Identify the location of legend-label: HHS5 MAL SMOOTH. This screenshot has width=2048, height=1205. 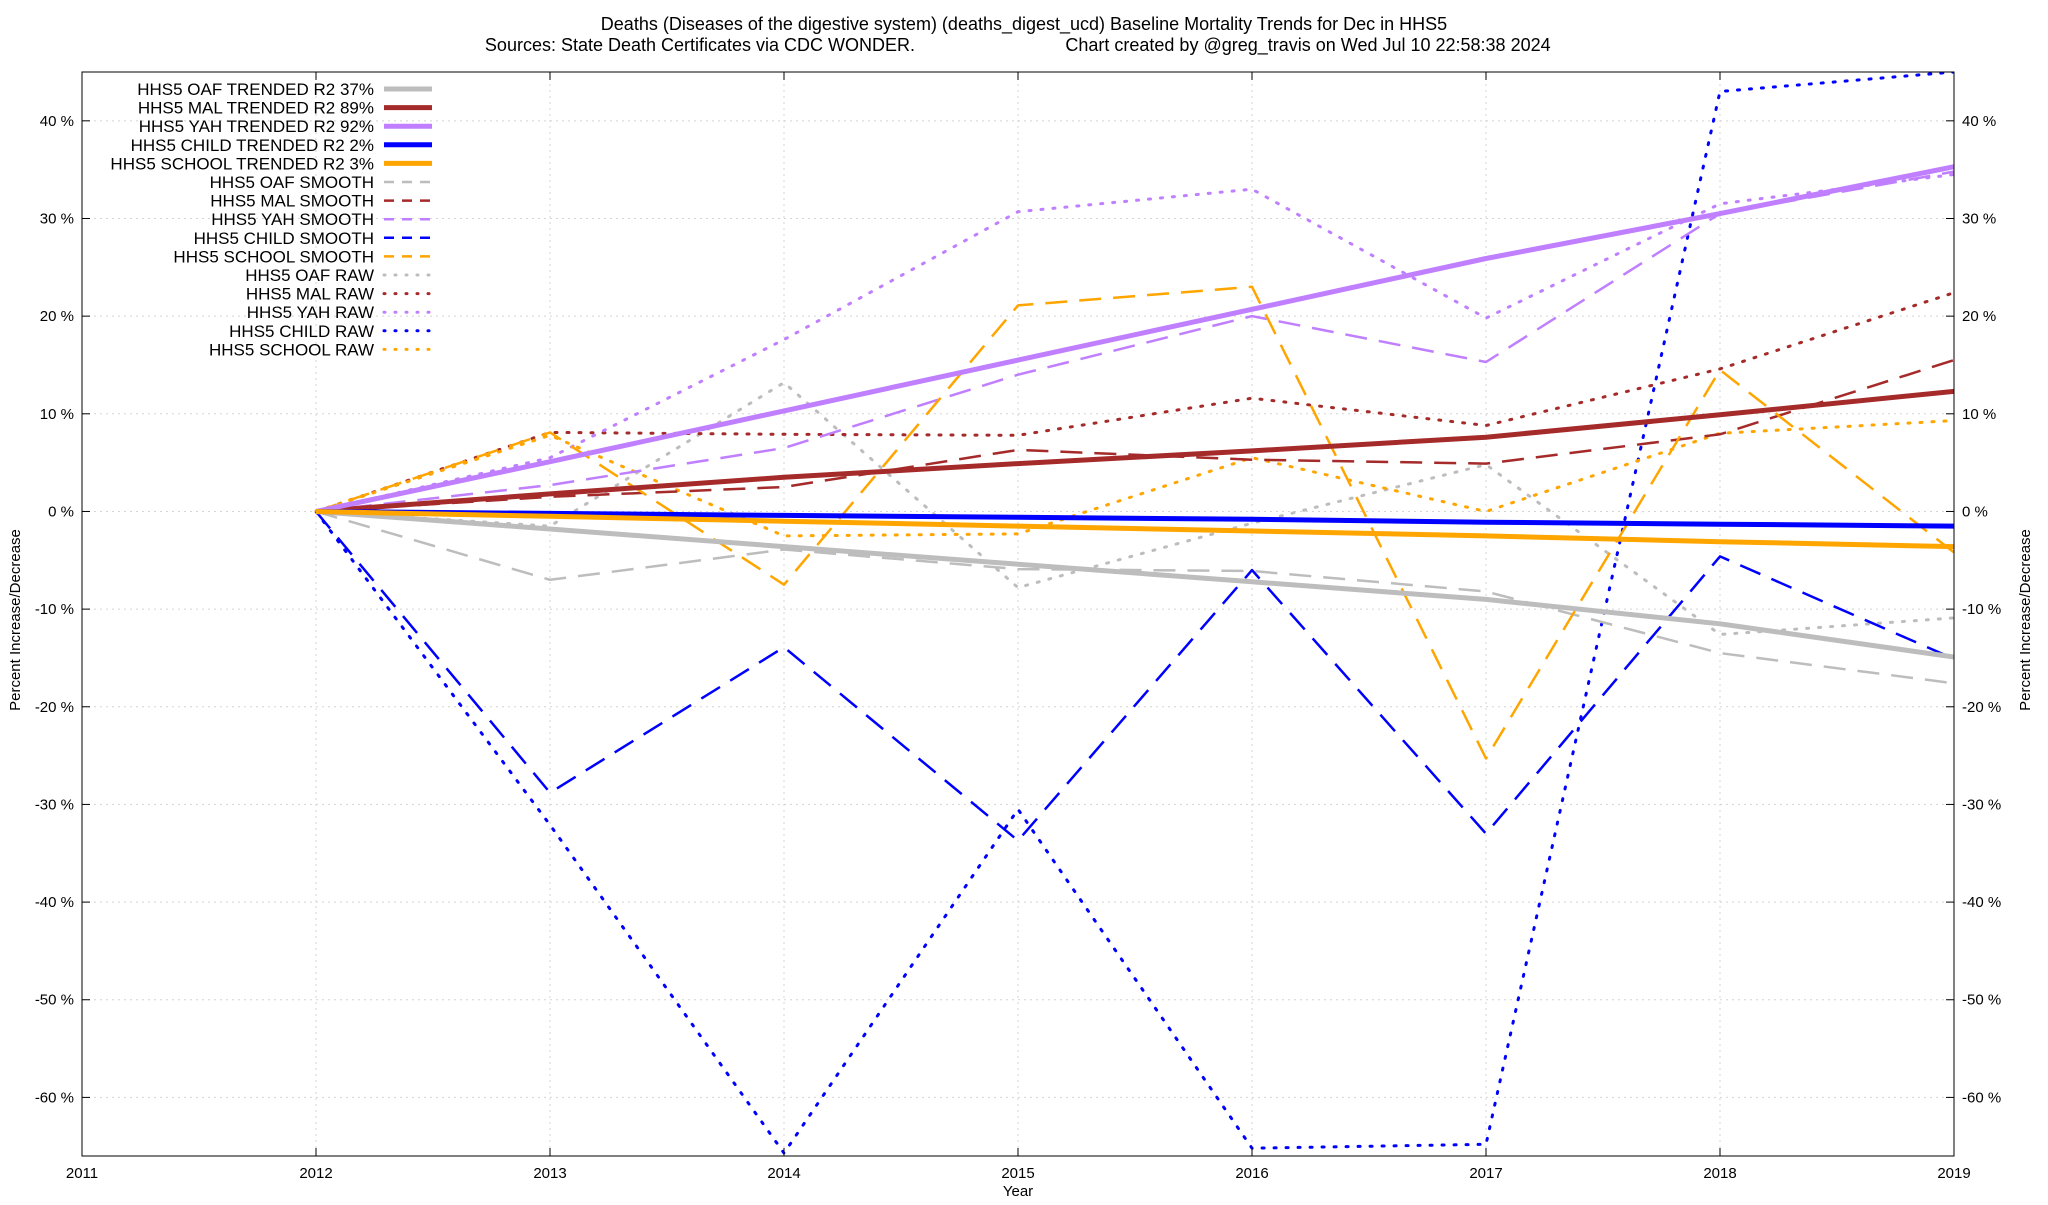
(292, 201).